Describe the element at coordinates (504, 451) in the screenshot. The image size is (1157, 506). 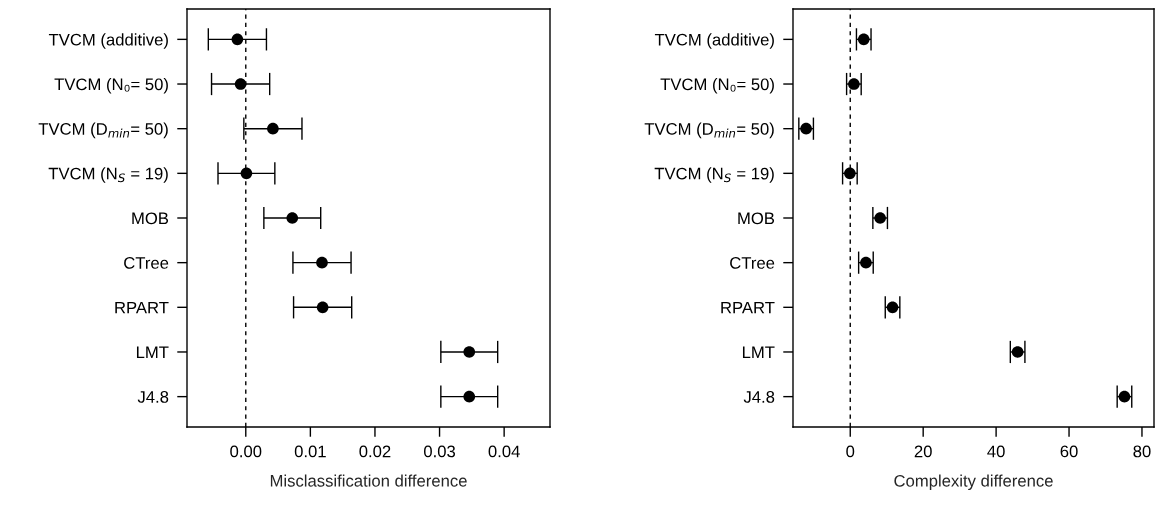
I see `x-tick-label: 0.04` at that location.